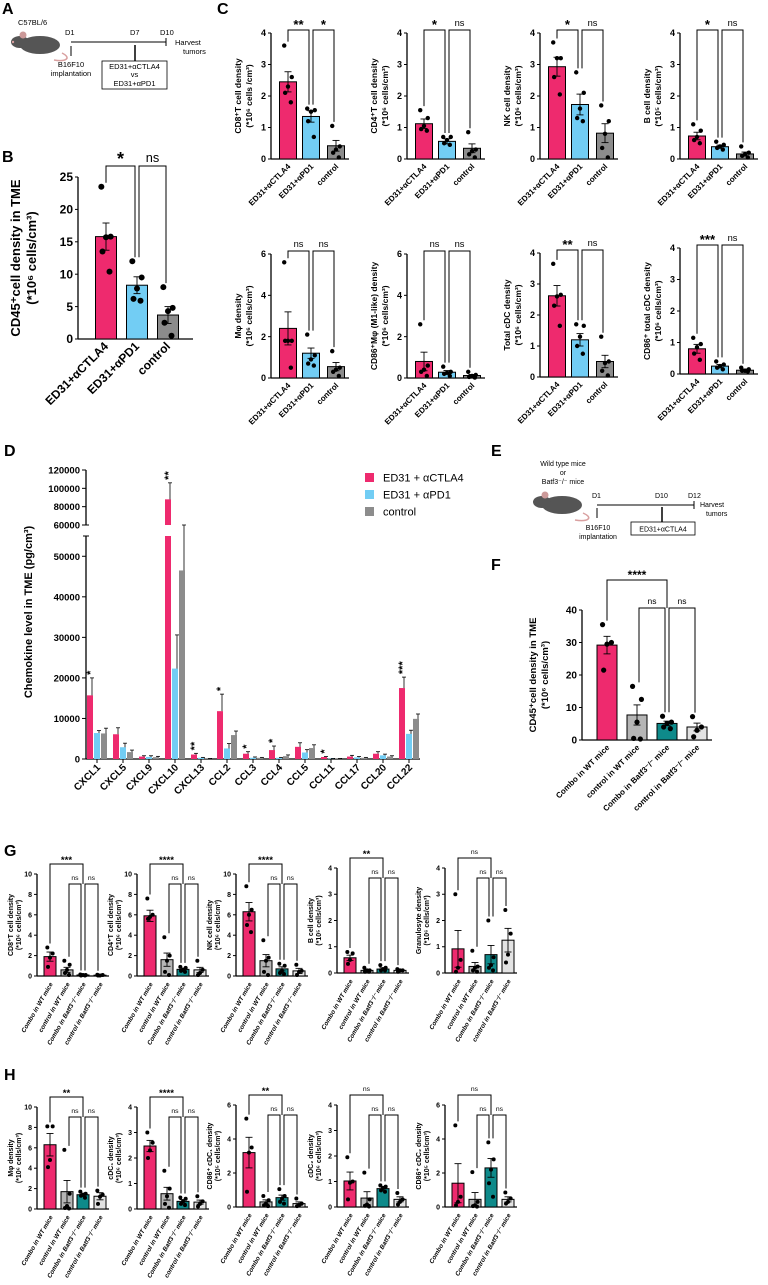 This screenshot has height=1285, width=768. What do you see at coordinates (374, 316) in the screenshot?
I see `y-axis-label: CD86⁺Mφ (M1-like) density` at bounding box center [374, 316].